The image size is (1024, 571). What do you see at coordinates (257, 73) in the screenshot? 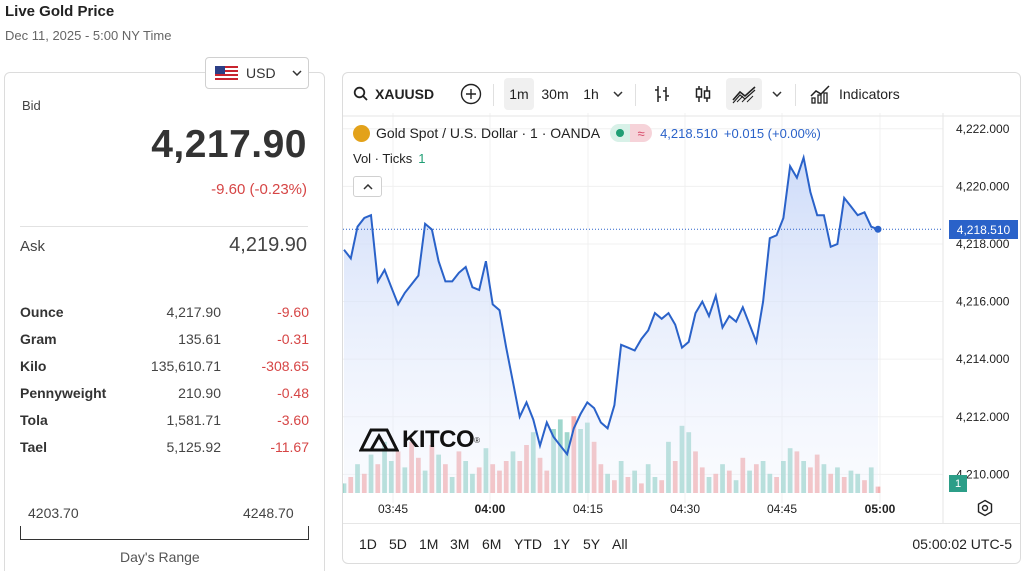
I see `currency-select: USD` at bounding box center [257, 73].